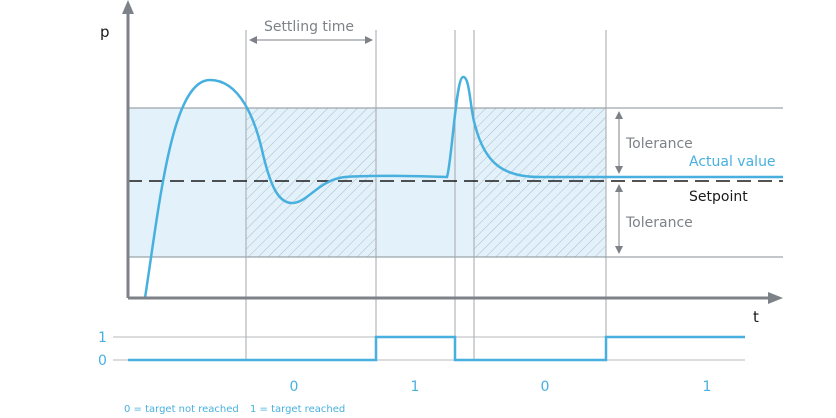 The width and height of the screenshot is (836, 418). What do you see at coordinates (707, 387) in the screenshot?
I see `segment-state-4: 1` at bounding box center [707, 387].